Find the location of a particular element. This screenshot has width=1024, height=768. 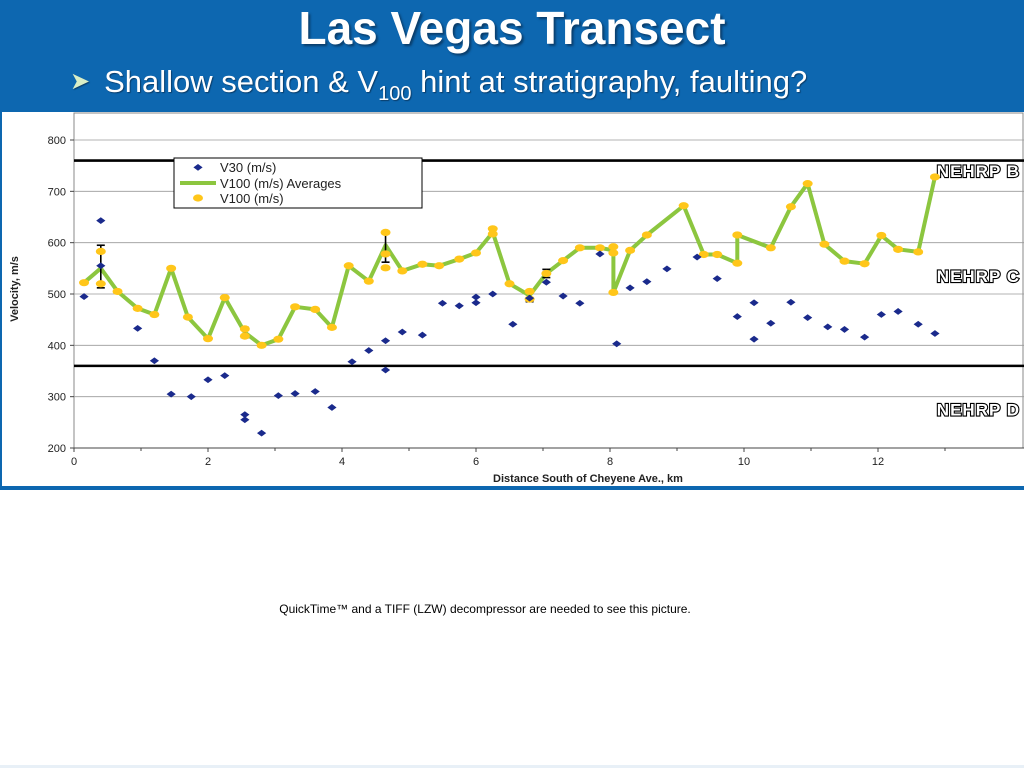

legend-label-v30: V30 (m/s) is located at coordinates (248, 167).